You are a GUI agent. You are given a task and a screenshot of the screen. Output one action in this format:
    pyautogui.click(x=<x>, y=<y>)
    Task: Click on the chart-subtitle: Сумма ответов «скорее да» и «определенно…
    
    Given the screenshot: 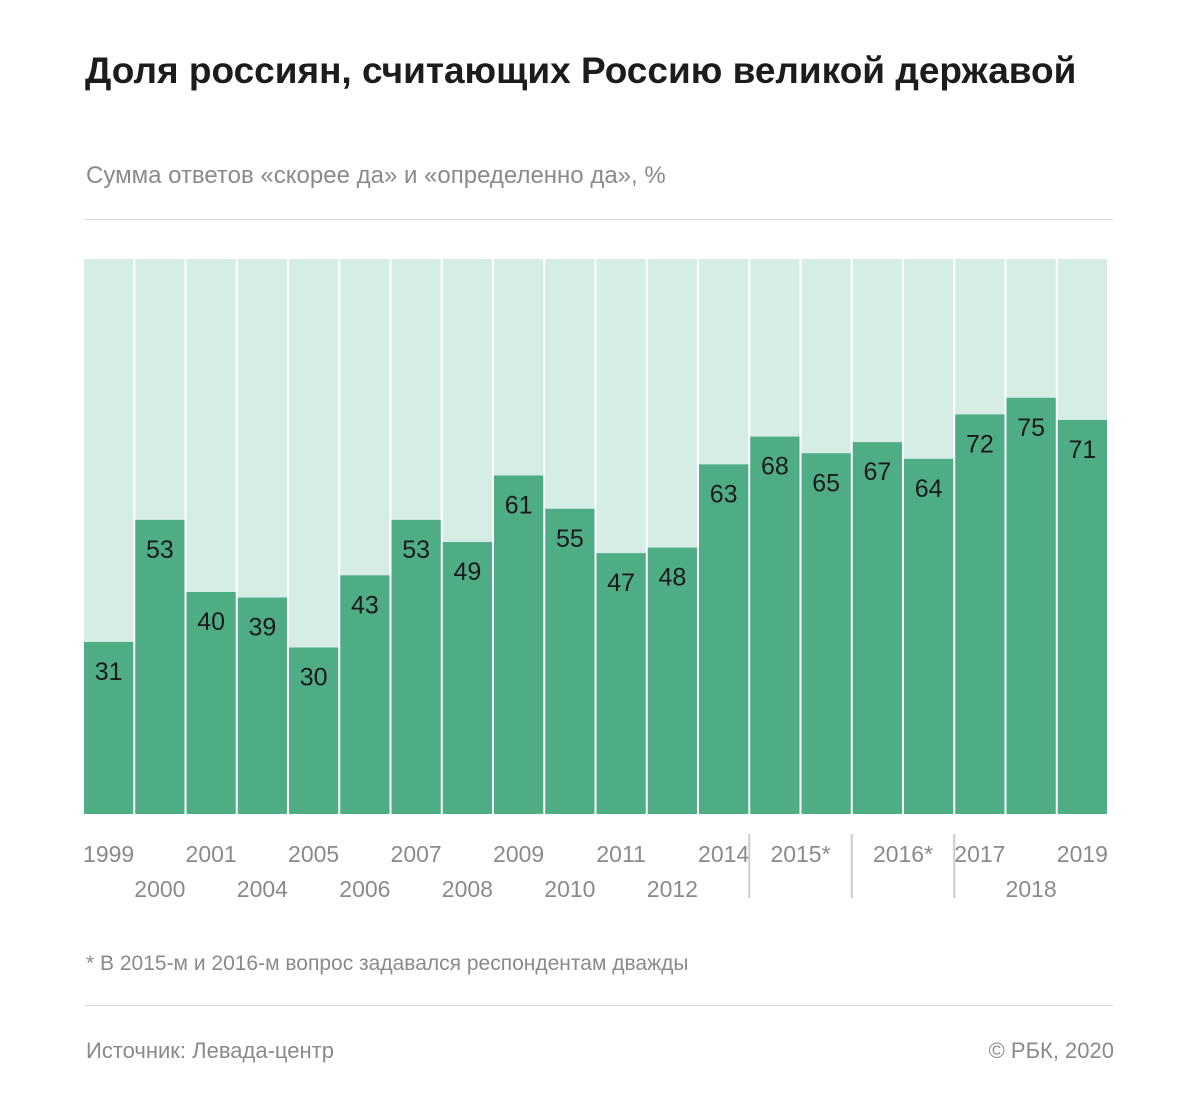 What is the action you would take?
    pyautogui.click(x=376, y=175)
    